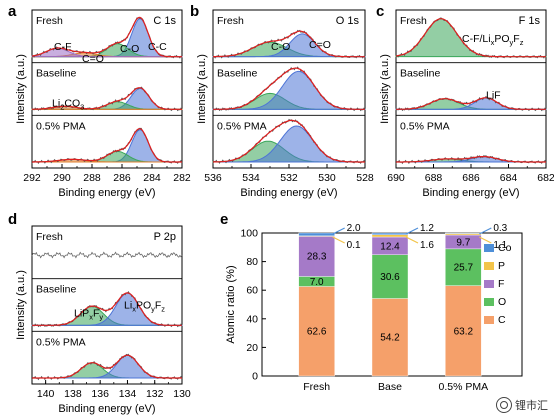  What do you see at coordinates (489, 248) in the screenshot?
I see `legend-swatch-co` at bounding box center [489, 248].